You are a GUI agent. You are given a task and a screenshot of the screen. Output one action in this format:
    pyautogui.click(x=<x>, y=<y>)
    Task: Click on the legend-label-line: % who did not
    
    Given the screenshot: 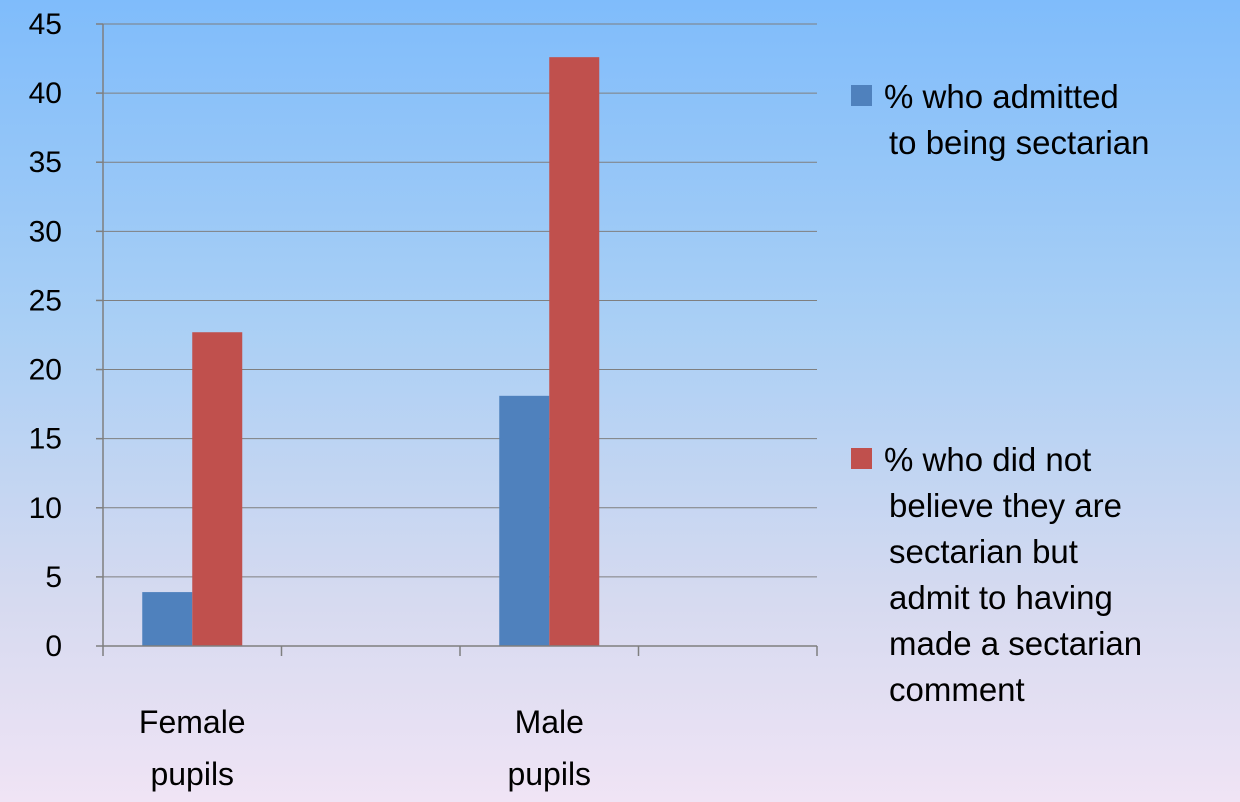 What is the action you would take?
    pyautogui.click(x=987, y=459)
    